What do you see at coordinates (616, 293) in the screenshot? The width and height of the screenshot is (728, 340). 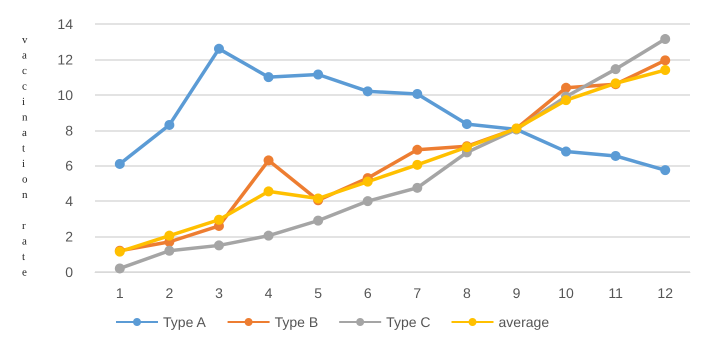 I see `x-tick-label: 11` at bounding box center [616, 293].